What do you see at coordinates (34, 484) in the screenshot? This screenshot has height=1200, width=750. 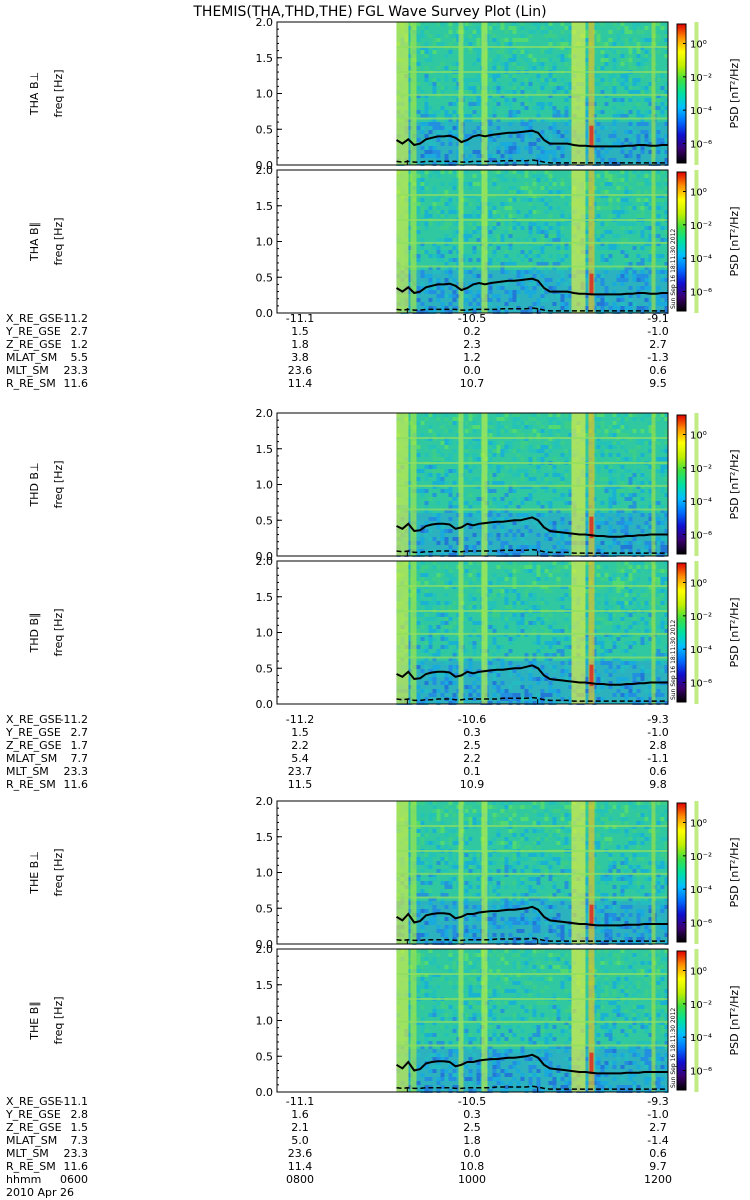 I see `panel-ylabel: THD B⊥` at bounding box center [34, 484].